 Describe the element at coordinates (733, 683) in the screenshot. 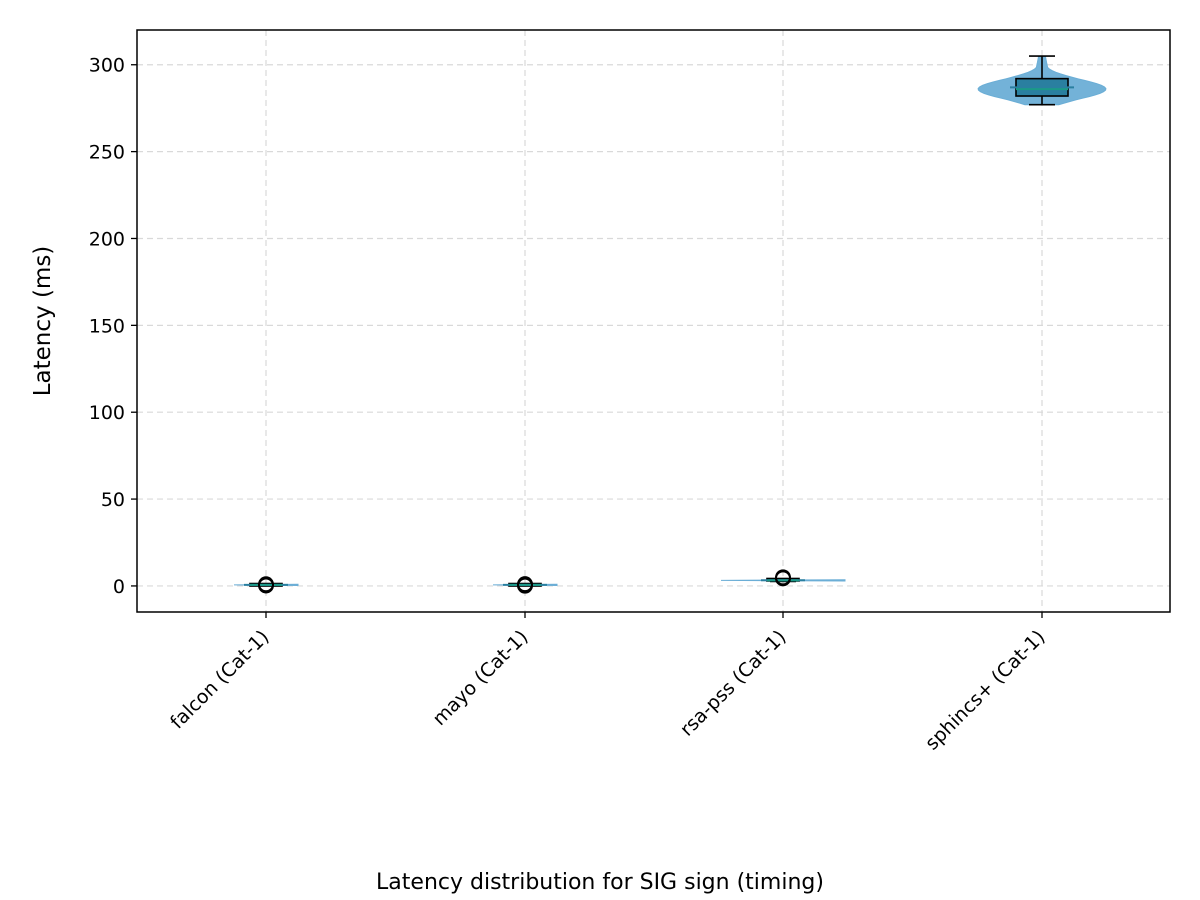

I see `x-tick-label: rsa-pss (Cat-1)` at that location.